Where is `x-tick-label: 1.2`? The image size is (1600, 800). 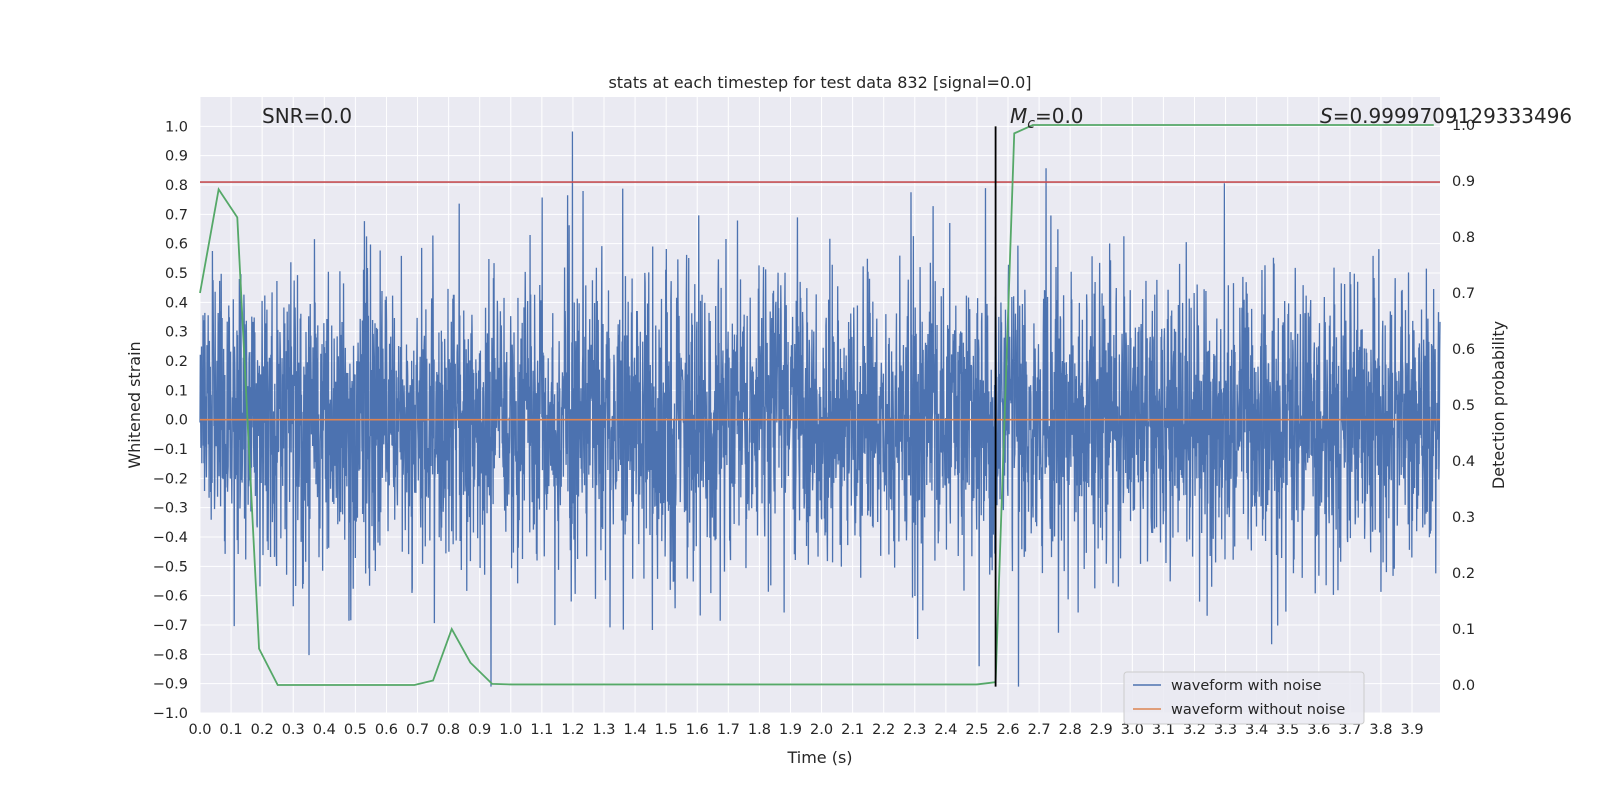 x-tick-label: 1.2 is located at coordinates (572, 730).